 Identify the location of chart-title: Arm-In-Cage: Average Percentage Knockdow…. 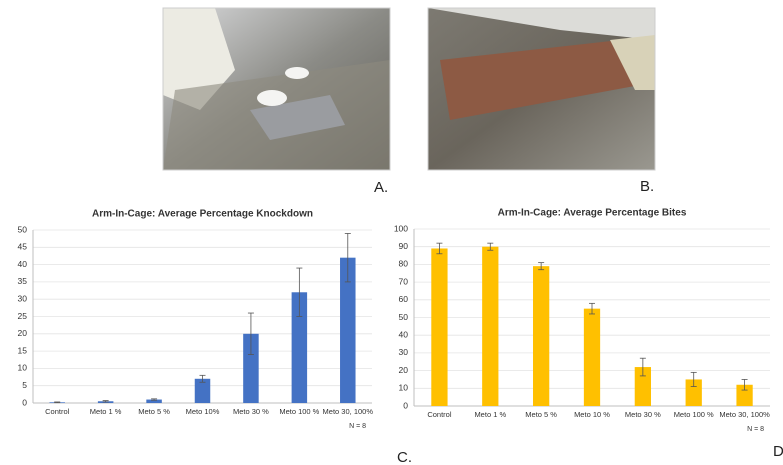
(202, 214).